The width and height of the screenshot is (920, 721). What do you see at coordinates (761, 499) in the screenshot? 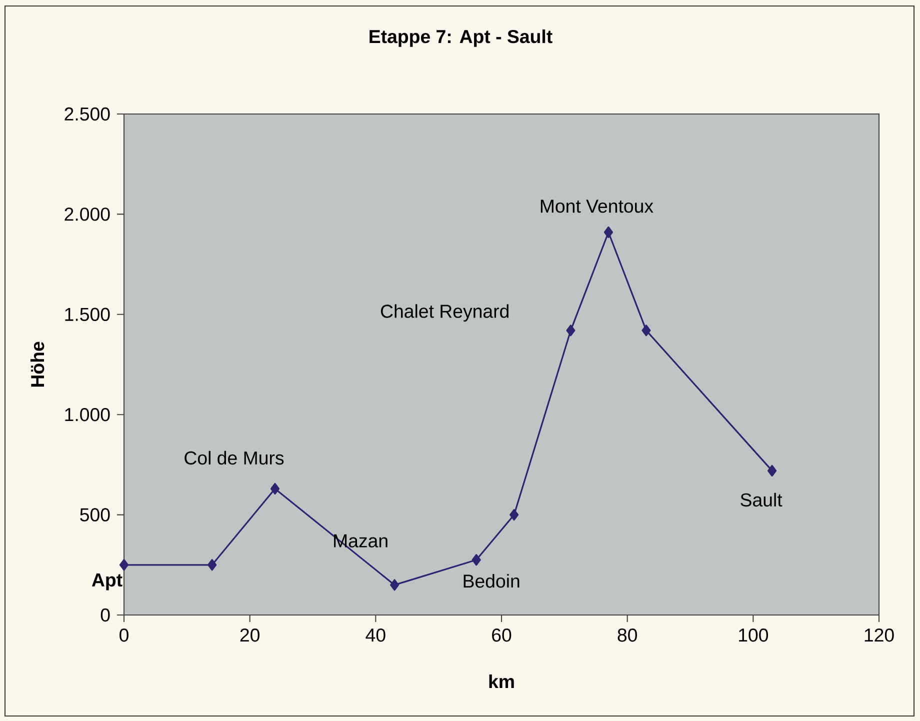
I see `annotation: Sault` at bounding box center [761, 499].